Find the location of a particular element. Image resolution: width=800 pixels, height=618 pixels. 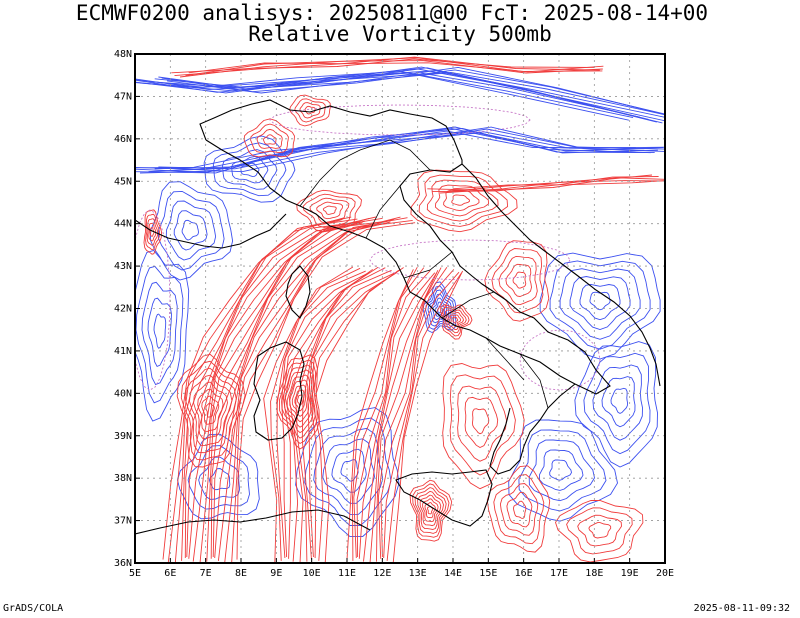

africa-coastline is located at coordinates (253, 522).